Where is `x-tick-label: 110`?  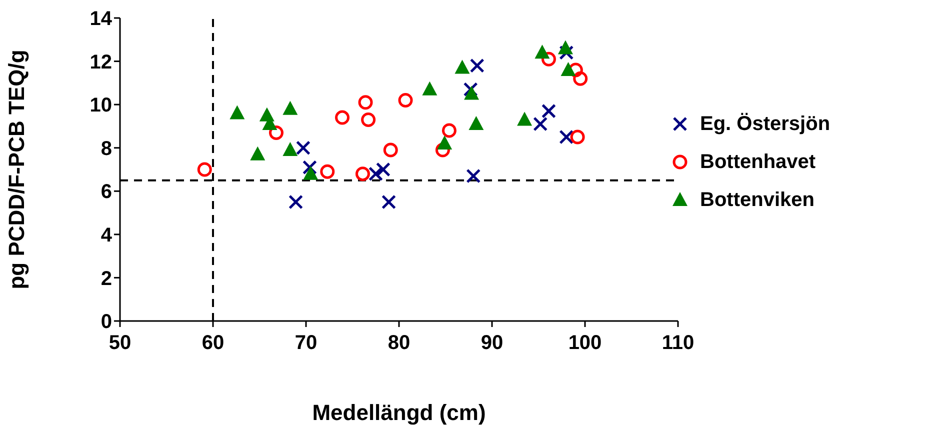
x-tick-label: 110 is located at coordinates (678, 343).